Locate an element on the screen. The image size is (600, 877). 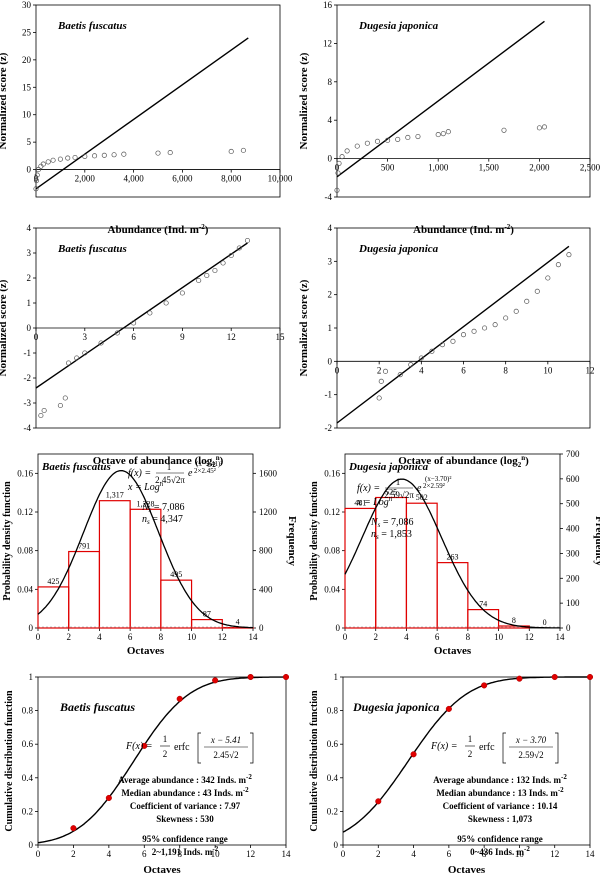
x-tick-label: 10,000 is located at coordinates (280, 179).